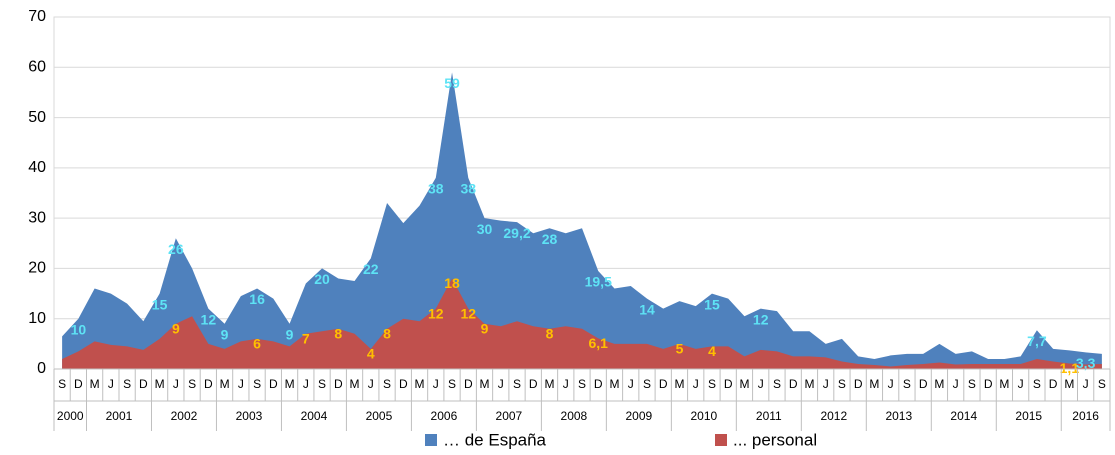 The width and height of the screenshot is (1115, 455). Describe the element at coordinates (509, 416) in the screenshot. I see `year-label: 2007` at that location.